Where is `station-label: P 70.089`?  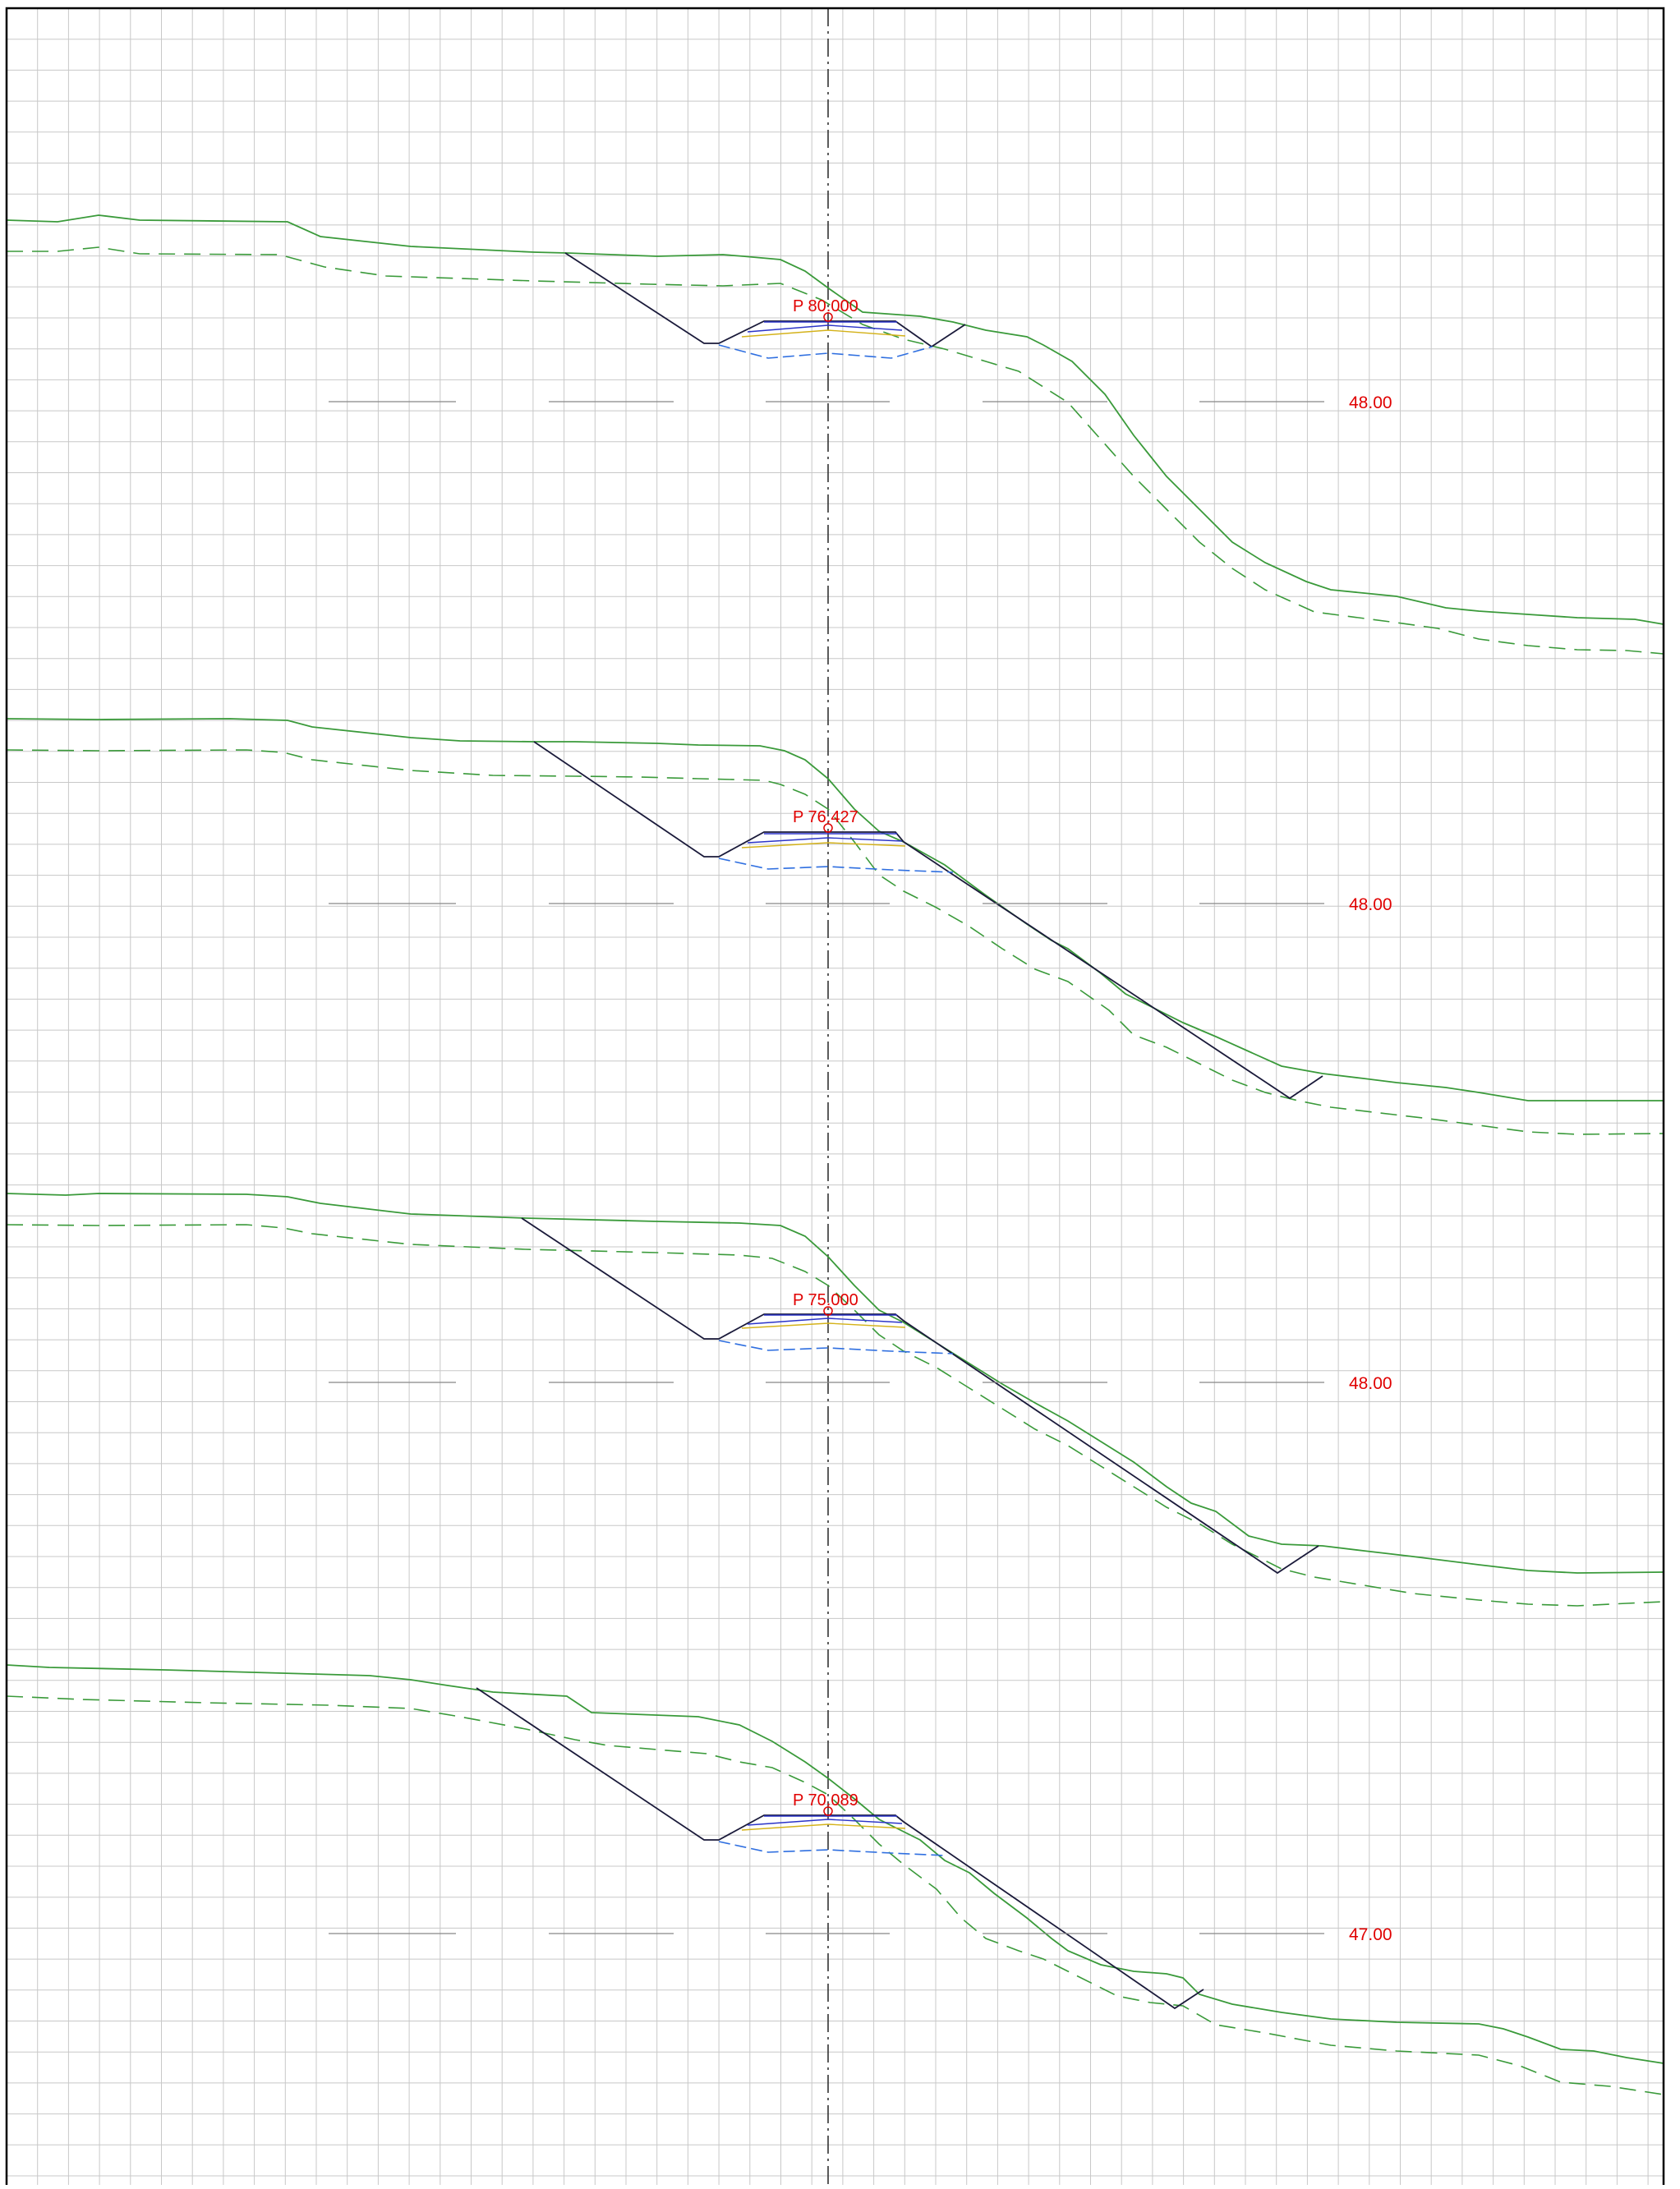 station-label: P 70.089 is located at coordinates (825, 1801).